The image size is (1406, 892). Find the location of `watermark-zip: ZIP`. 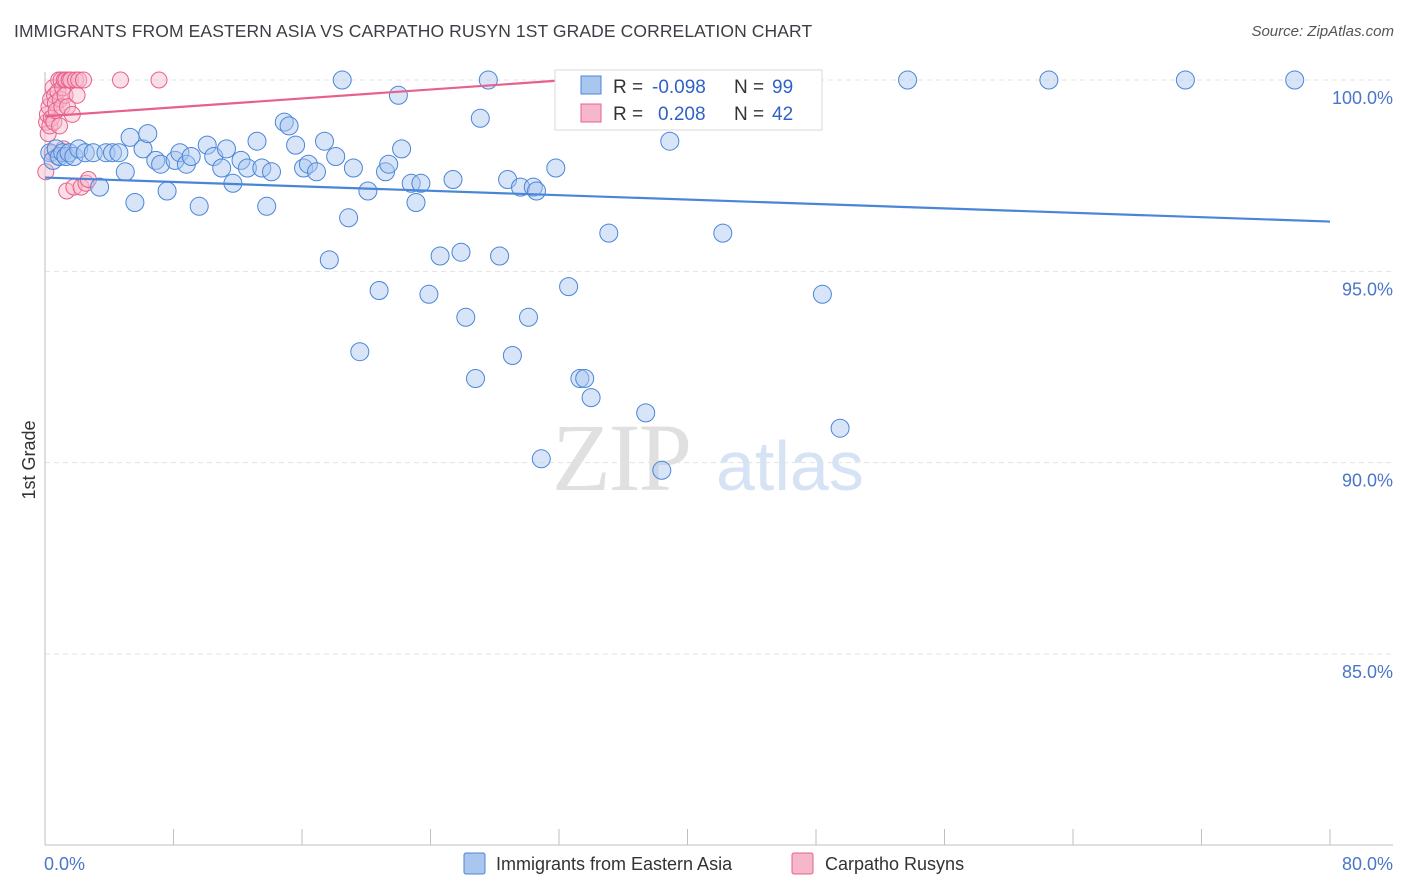

watermark-zip: ZIP is located at coordinates (621, 457).